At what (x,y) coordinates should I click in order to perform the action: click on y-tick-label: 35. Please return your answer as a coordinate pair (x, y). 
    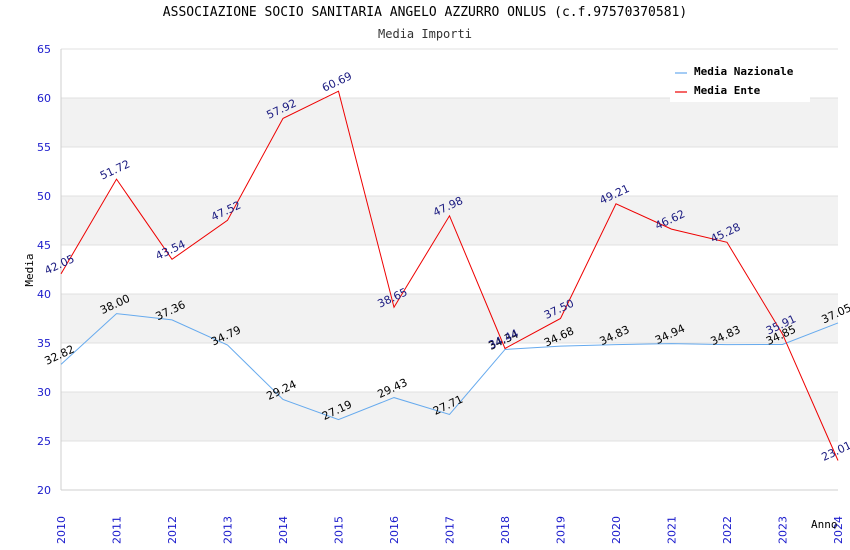
    Looking at the image, I should click on (44, 343).